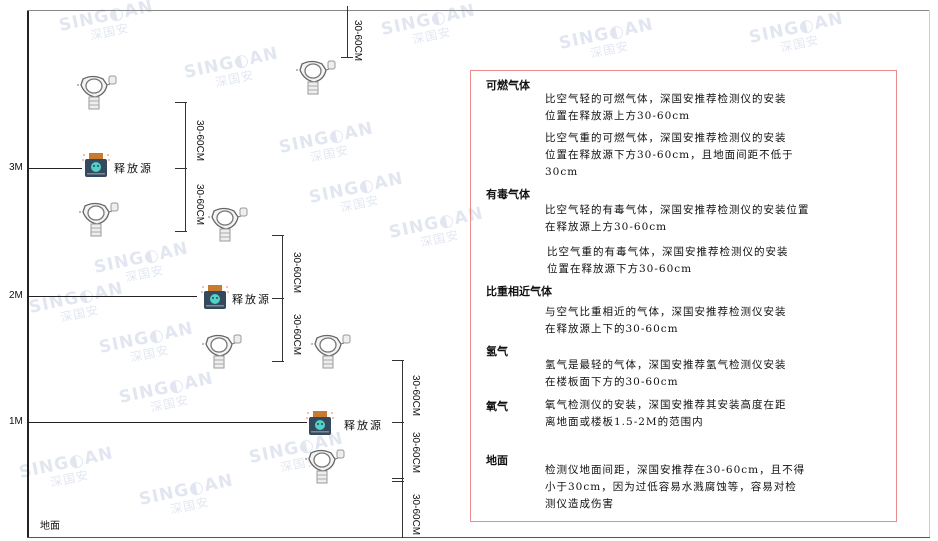 The width and height of the screenshot is (938, 541). What do you see at coordinates (167, 422) in the screenshot?
I see `level-1m-line` at bounding box center [167, 422].